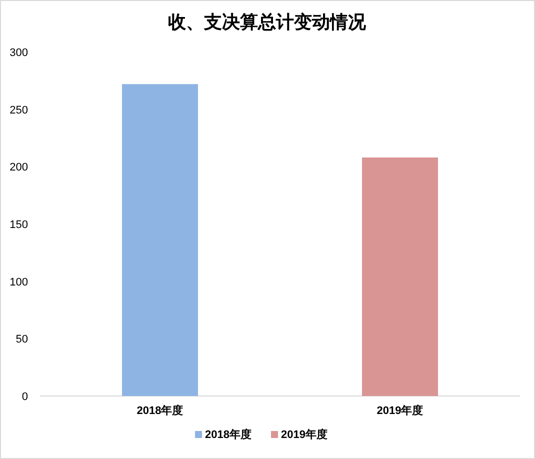 This screenshot has width=535, height=459. What do you see at coordinates (19, 110) in the screenshot?
I see `y-tick-label: 250` at bounding box center [19, 110].